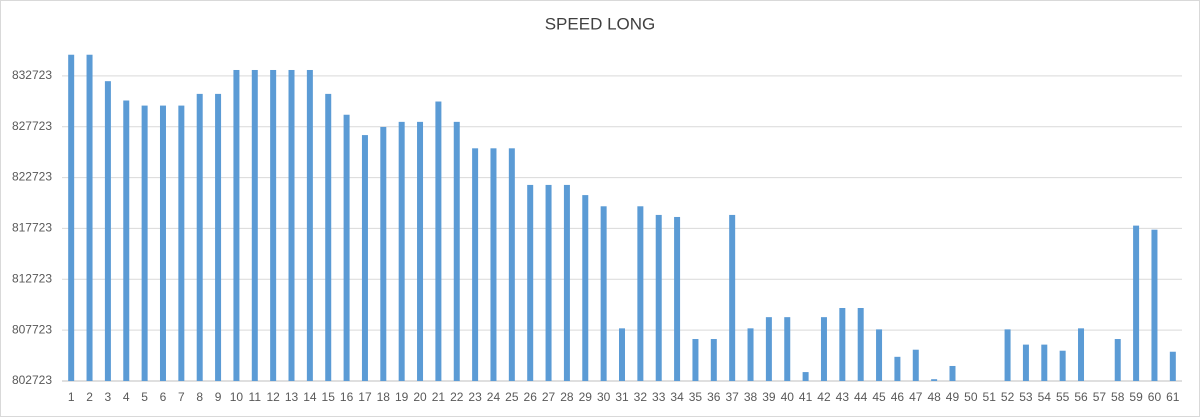 This screenshot has height=417, width=1200. What do you see at coordinates (824, 397) in the screenshot?
I see `x-tick-label: 42` at bounding box center [824, 397].